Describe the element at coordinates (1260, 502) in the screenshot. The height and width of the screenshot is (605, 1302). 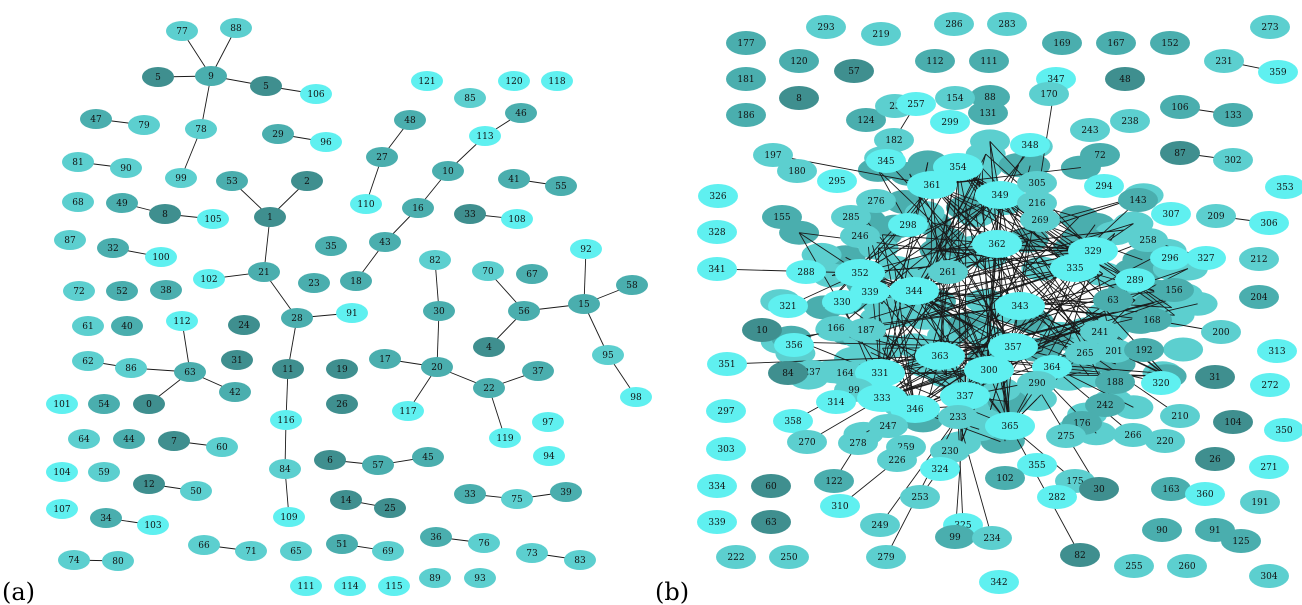
I see `node-191: 191` at that location.